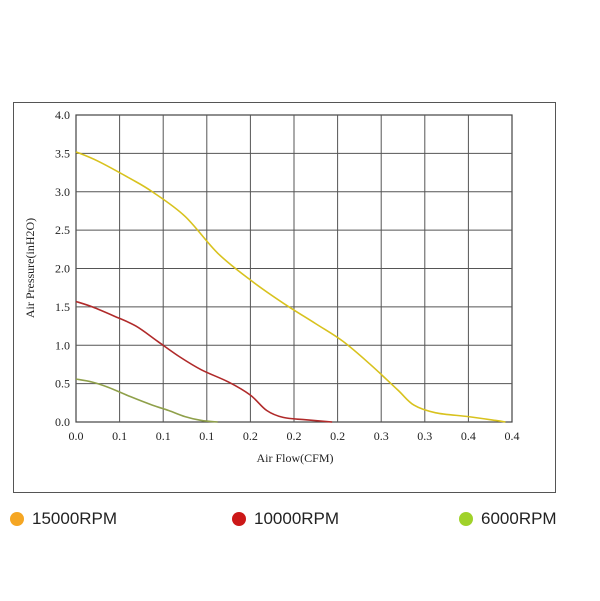  I want to click on legend-item-6000rpm: 6000RPM, so click(508, 519).